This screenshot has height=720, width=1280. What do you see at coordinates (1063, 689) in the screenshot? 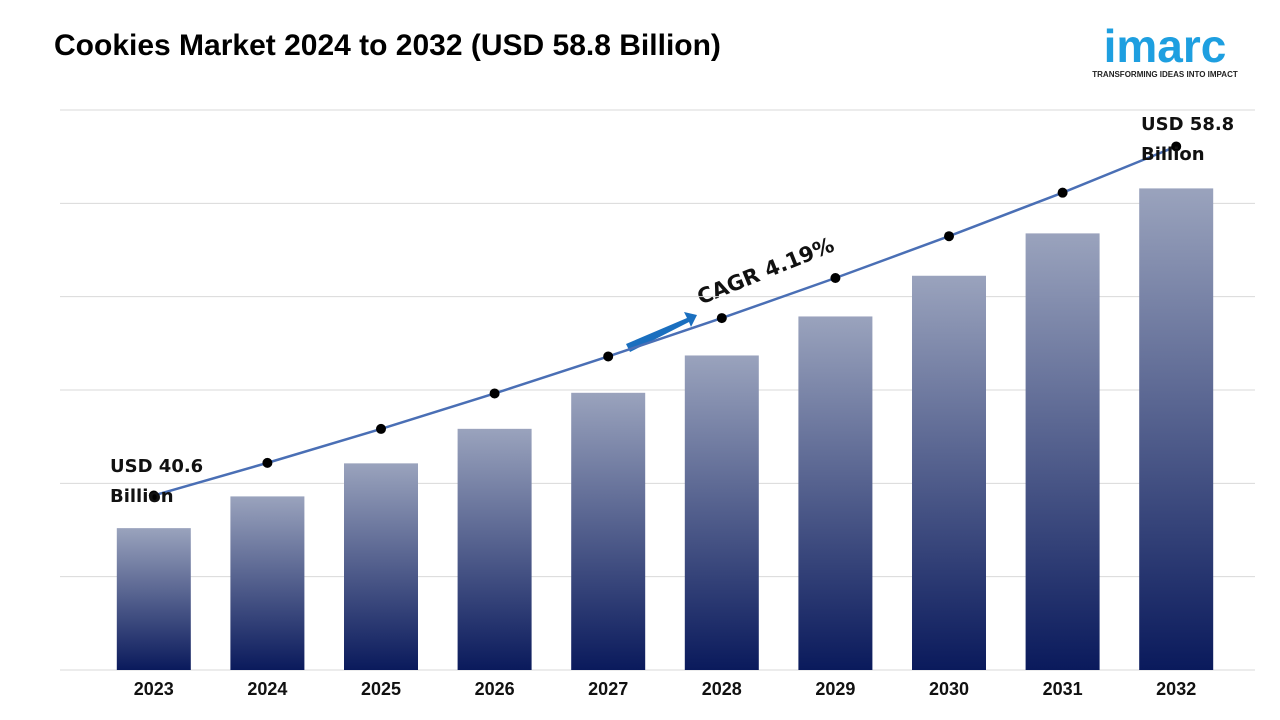
I see `x-tick-label: 2031` at bounding box center [1063, 689].